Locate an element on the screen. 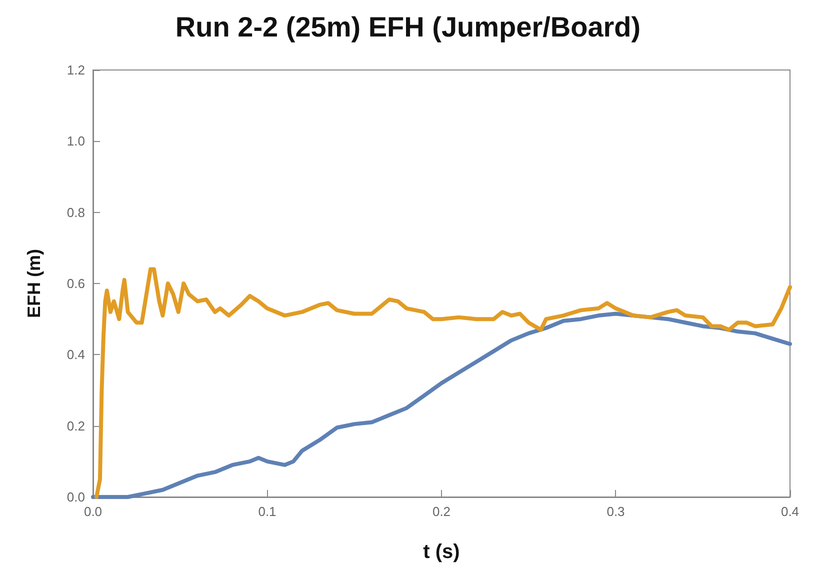 The image size is (816, 587). chart-title: Run 2-2 (25m) EFH (Jumper/Board) is located at coordinates (408, 27).